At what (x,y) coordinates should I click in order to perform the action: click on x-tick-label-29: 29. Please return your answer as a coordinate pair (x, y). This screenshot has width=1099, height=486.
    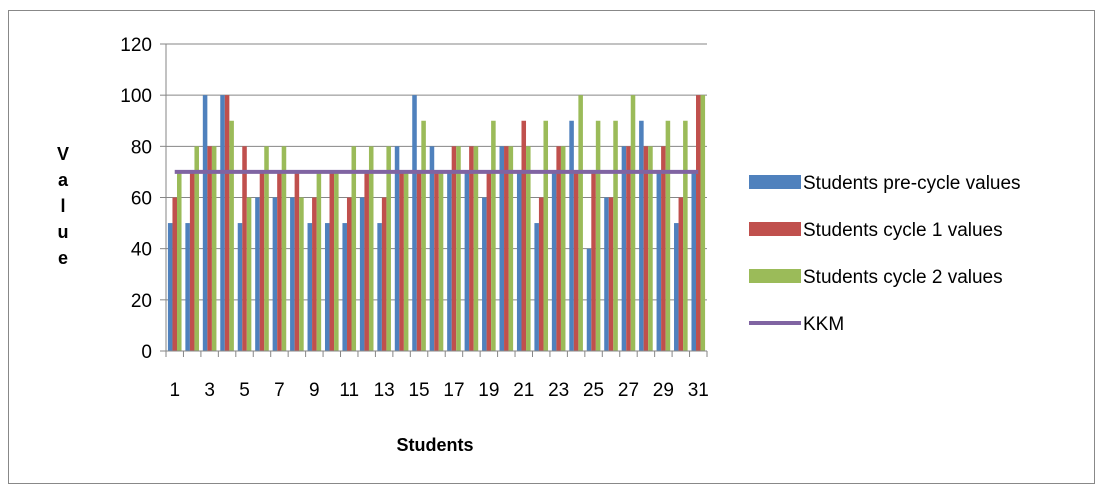
    Looking at the image, I should click on (663, 390).